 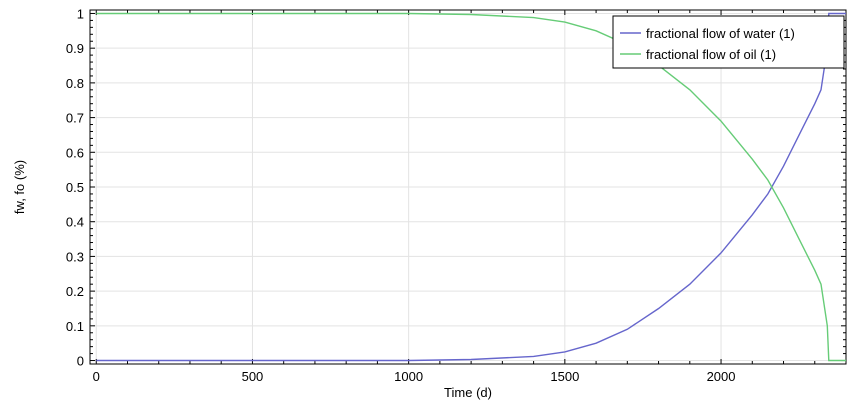 What do you see at coordinates (19, 187) in the screenshot?
I see `y-axis-title: fw, fo (%)` at bounding box center [19, 187].